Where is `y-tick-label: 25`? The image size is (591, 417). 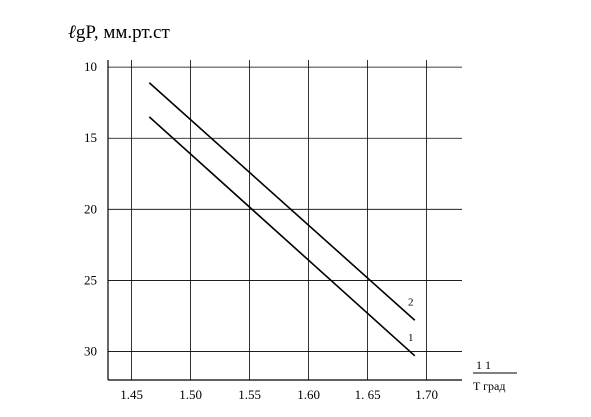
y-tick-label: 25 is located at coordinates (90, 279).